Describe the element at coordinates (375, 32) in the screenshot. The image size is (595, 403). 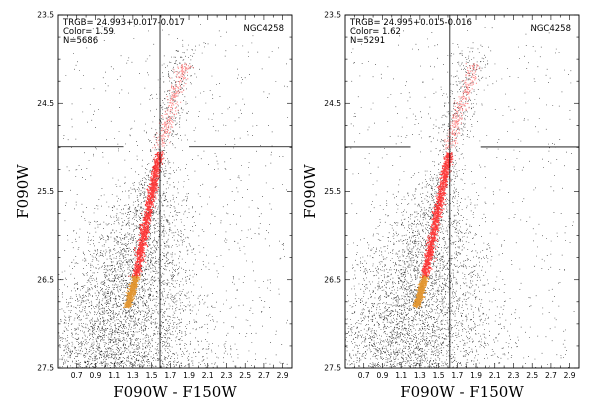
I see `annotation-line-2: Color= 1.62` at that location.